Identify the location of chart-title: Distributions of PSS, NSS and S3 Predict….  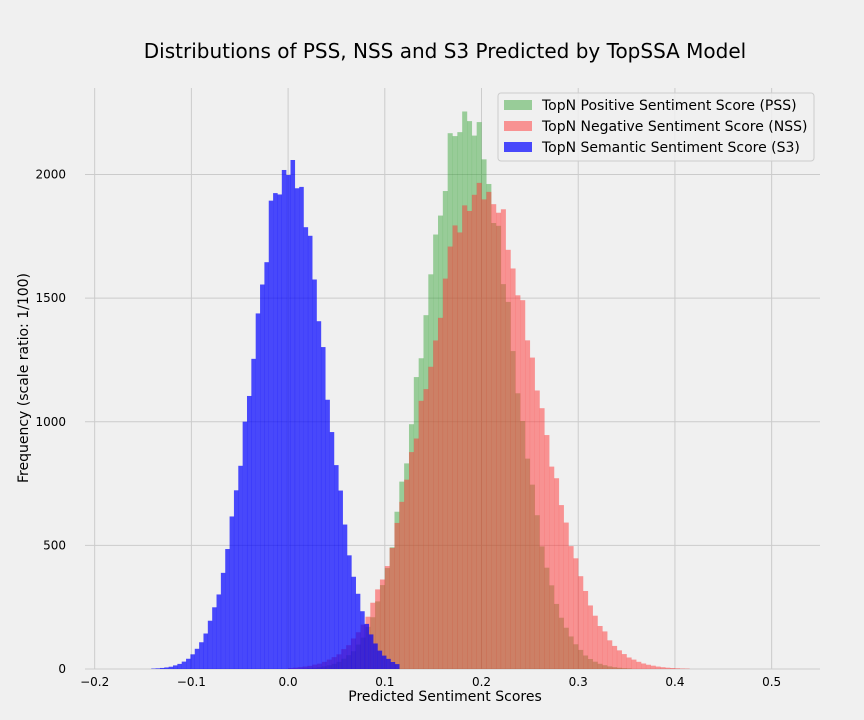
(445, 51).